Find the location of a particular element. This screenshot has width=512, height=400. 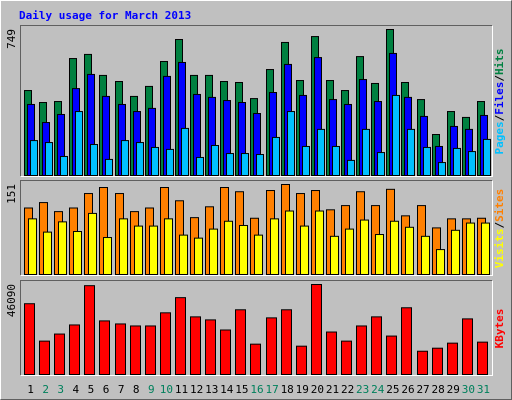

x-tick-label: 14 is located at coordinates (227, 389).